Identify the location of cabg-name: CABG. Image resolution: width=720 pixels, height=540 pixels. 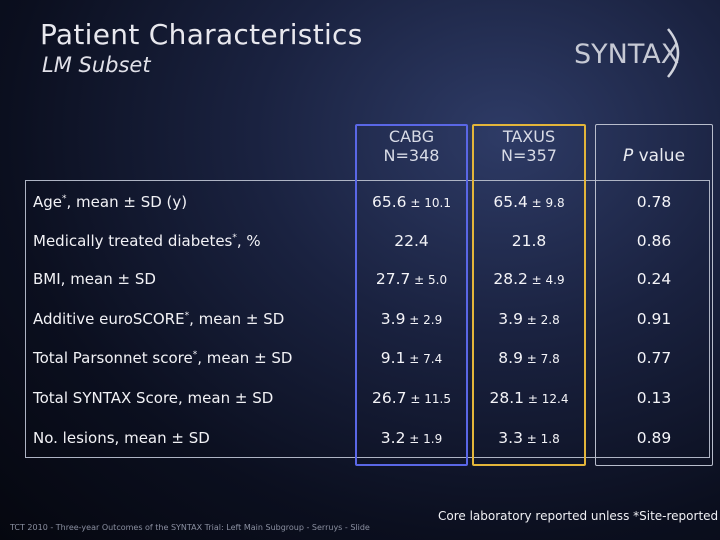
(411, 136).